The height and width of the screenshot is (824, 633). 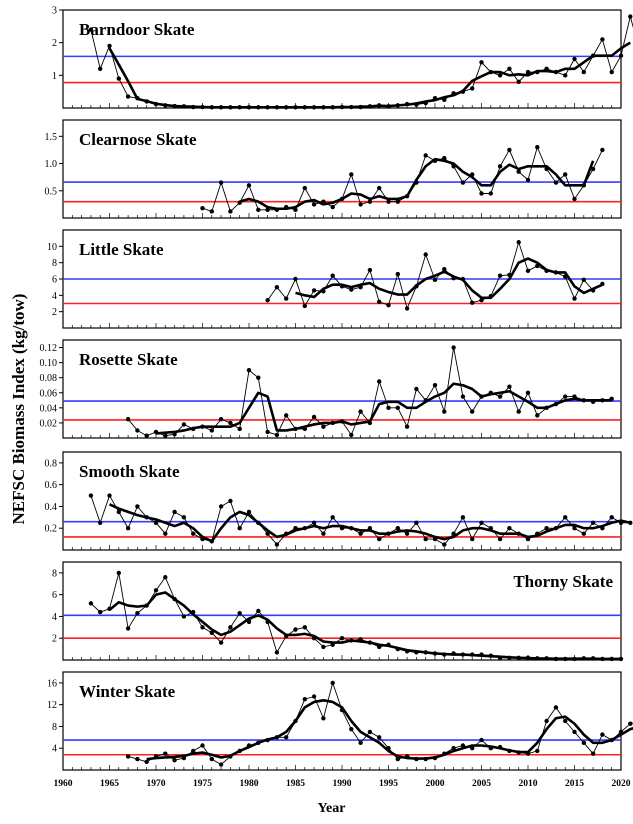 What do you see at coordinates (51, 137) in the screenshot?
I see `clearnose-skate-y-tick-label: 1.5` at bounding box center [51, 137].